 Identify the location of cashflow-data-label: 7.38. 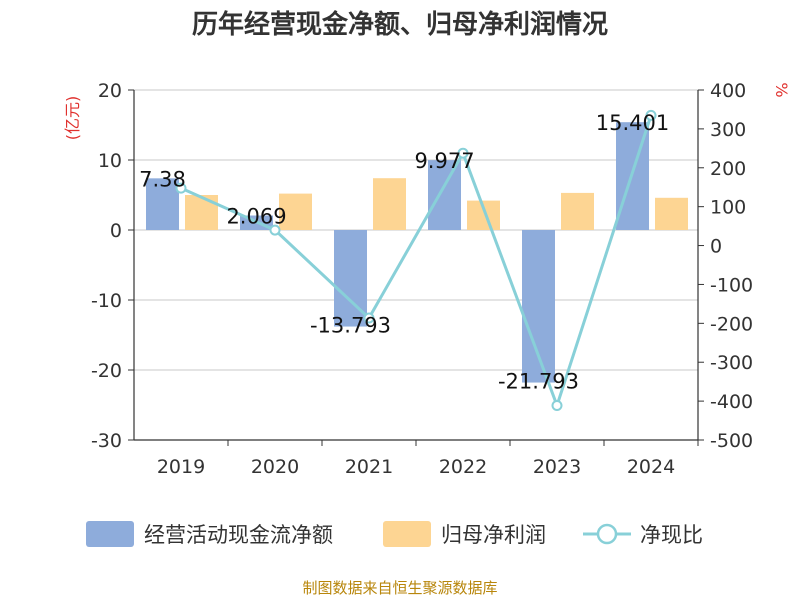
(162, 179).